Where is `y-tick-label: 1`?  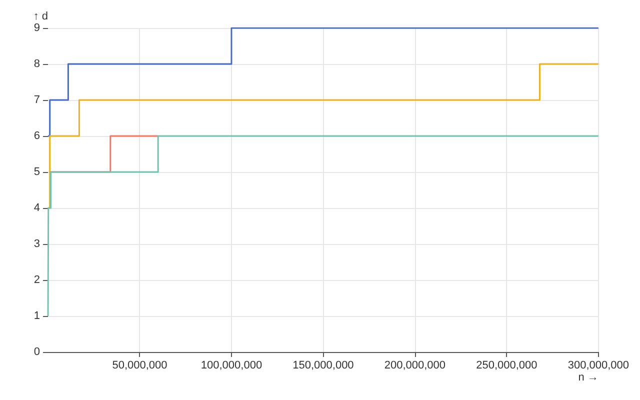 y-tick-label: 1 is located at coordinates (37, 316).